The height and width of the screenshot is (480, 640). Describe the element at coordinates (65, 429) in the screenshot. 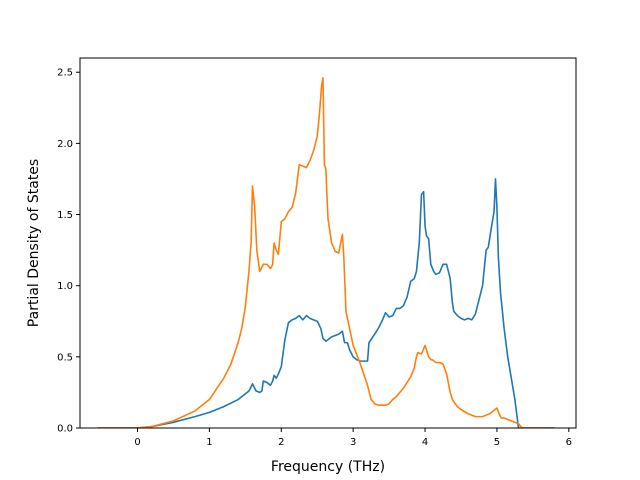

I see `y-tick-label: 0.0` at that location.